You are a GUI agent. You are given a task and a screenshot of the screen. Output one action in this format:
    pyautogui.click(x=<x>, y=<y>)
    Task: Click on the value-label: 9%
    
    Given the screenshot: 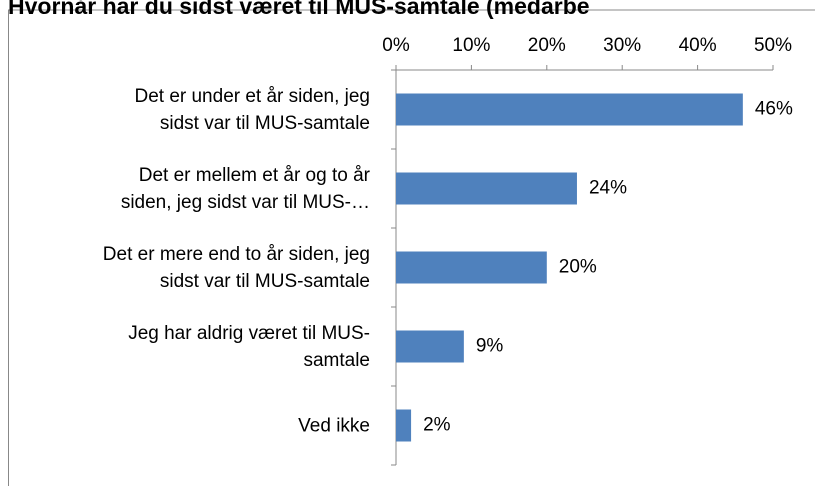 What is the action you would take?
    pyautogui.click(x=490, y=346)
    